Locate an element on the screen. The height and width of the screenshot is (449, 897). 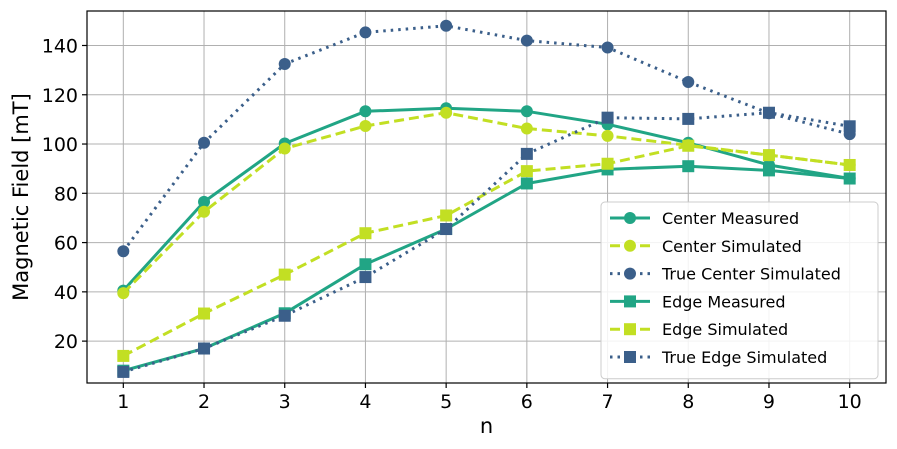
legend-entry: Center Measured is located at coordinates (704, 218).